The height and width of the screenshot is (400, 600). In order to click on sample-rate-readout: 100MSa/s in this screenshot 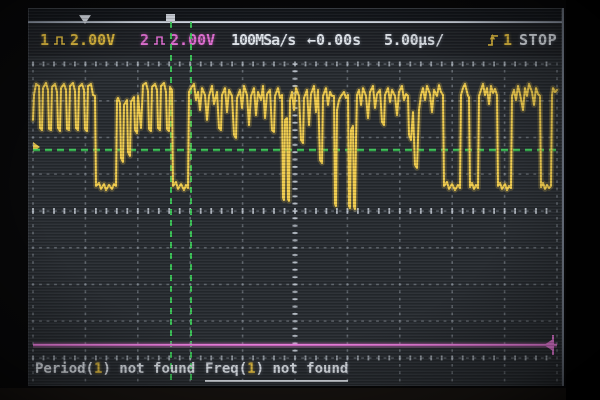, I will do `click(263, 40)`.